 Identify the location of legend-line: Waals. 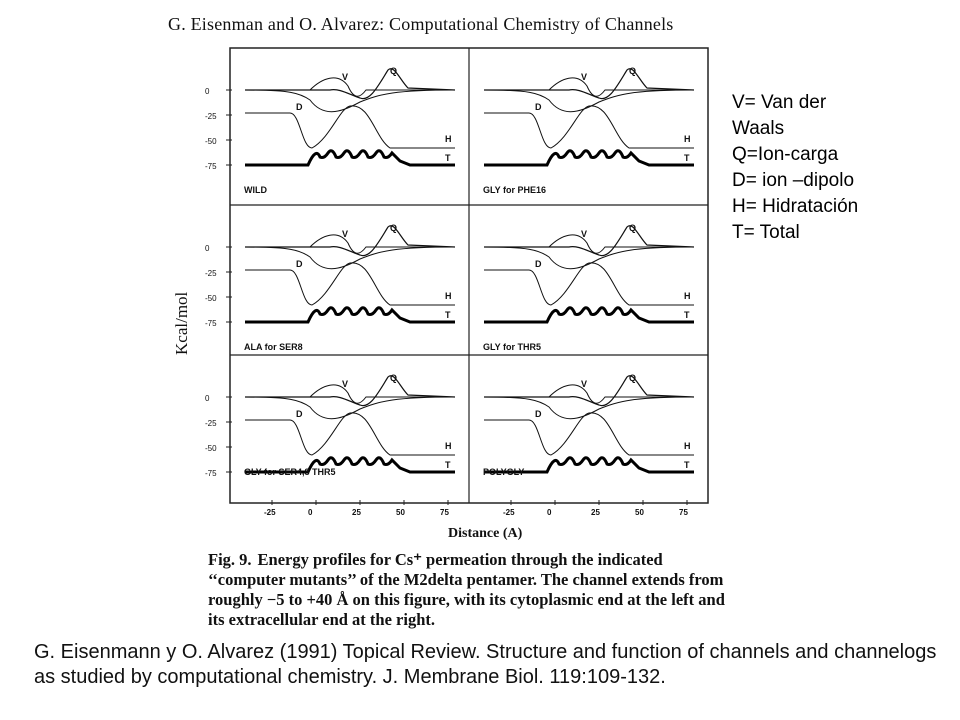
(758, 128).